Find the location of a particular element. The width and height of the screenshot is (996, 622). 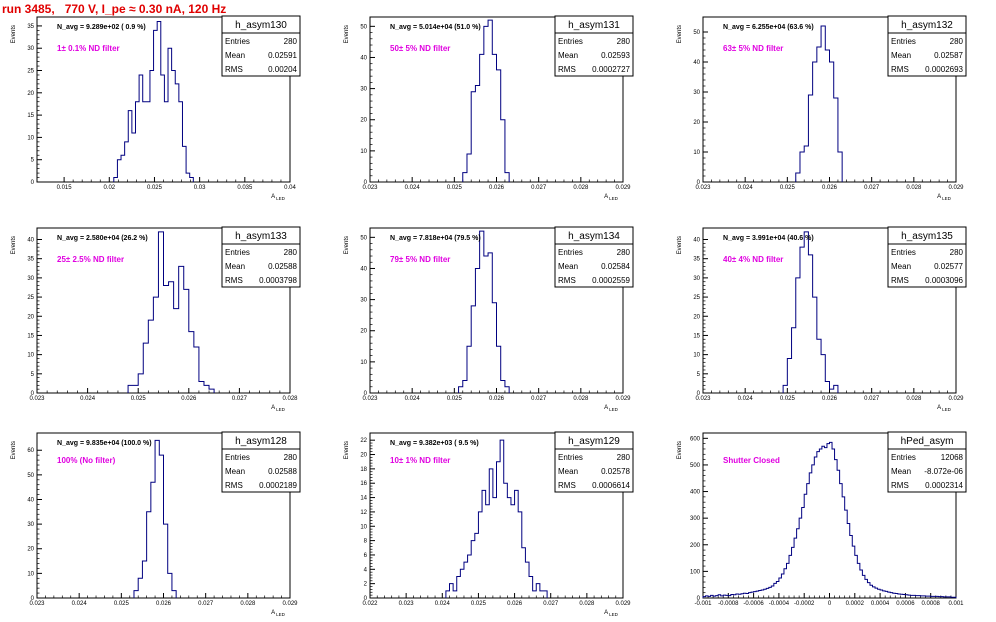

n-avg-annotation: N_avg = 9.382e+03 ( 9.5 %) is located at coordinates (434, 443).